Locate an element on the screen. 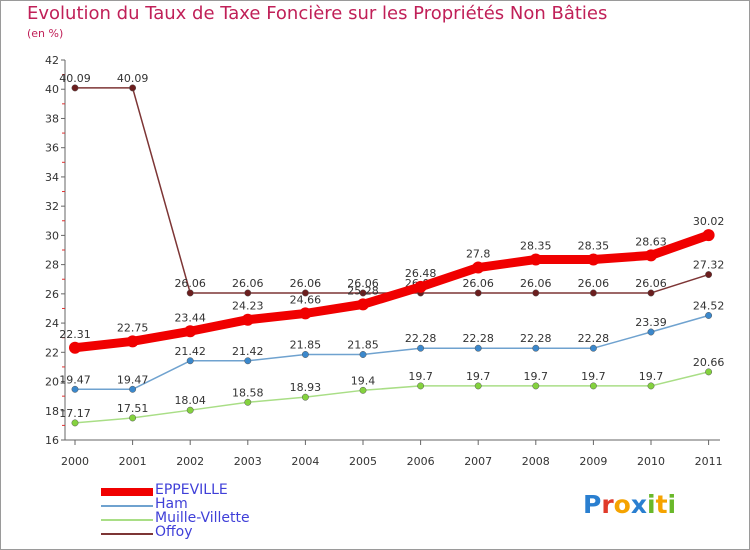 This screenshot has width=750, height=550. y-tick-label: 36 is located at coordinates (52, 148).